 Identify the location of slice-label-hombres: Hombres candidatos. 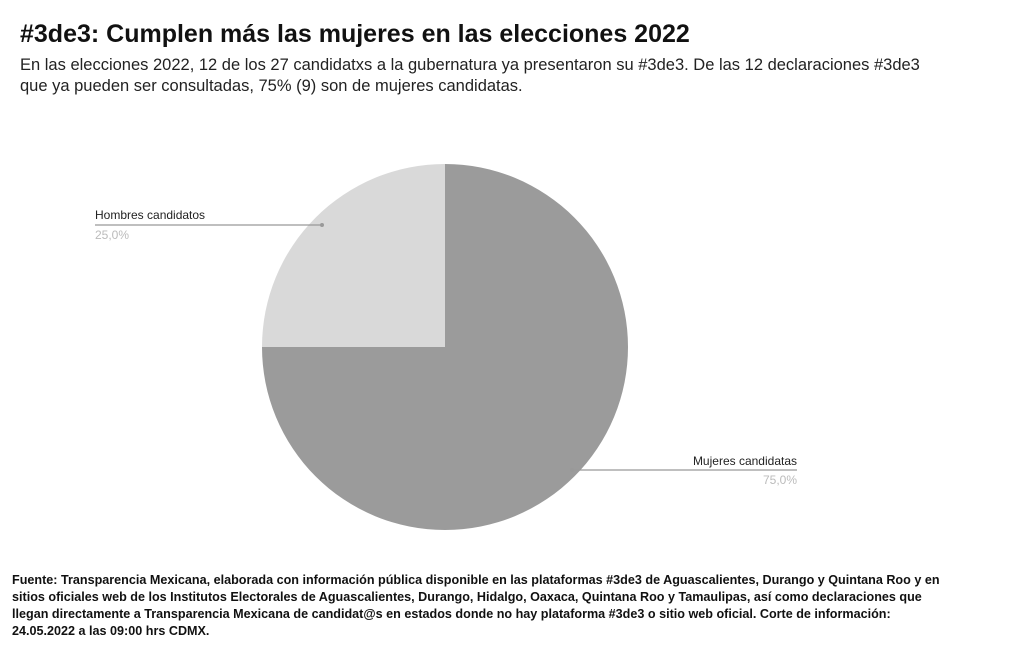
(150, 215).